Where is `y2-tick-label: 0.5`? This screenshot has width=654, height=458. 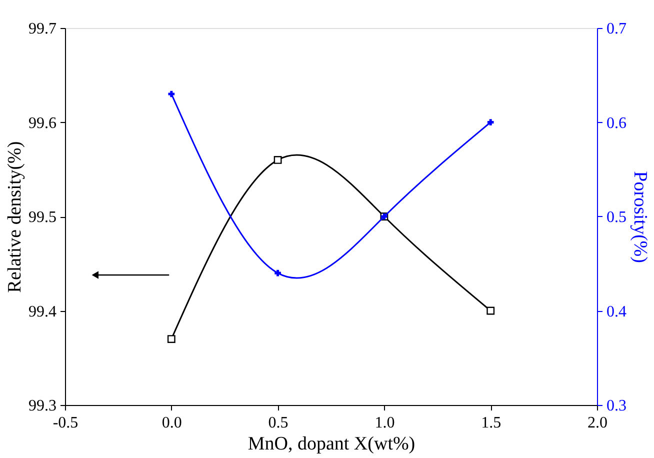
y2-tick-label: 0.5 is located at coordinates (616, 217).